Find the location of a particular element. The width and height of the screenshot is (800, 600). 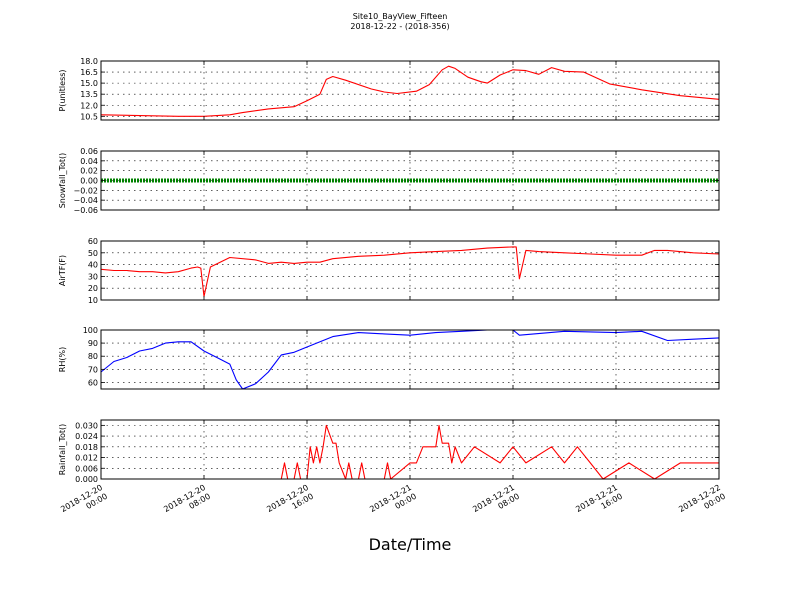

chart-subtitle: 2018-12-22 - (2018-356) is located at coordinates (399, 26).